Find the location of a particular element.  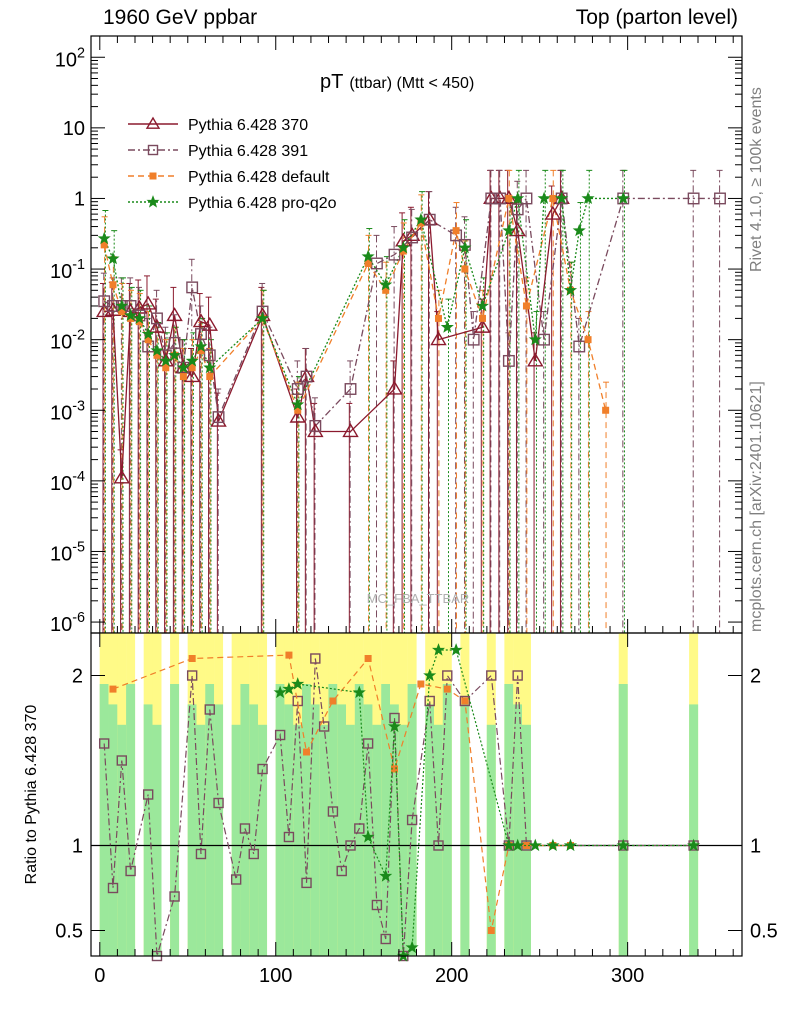

y-tick-label: 10⁻⁵ is located at coordinates (67, 552).